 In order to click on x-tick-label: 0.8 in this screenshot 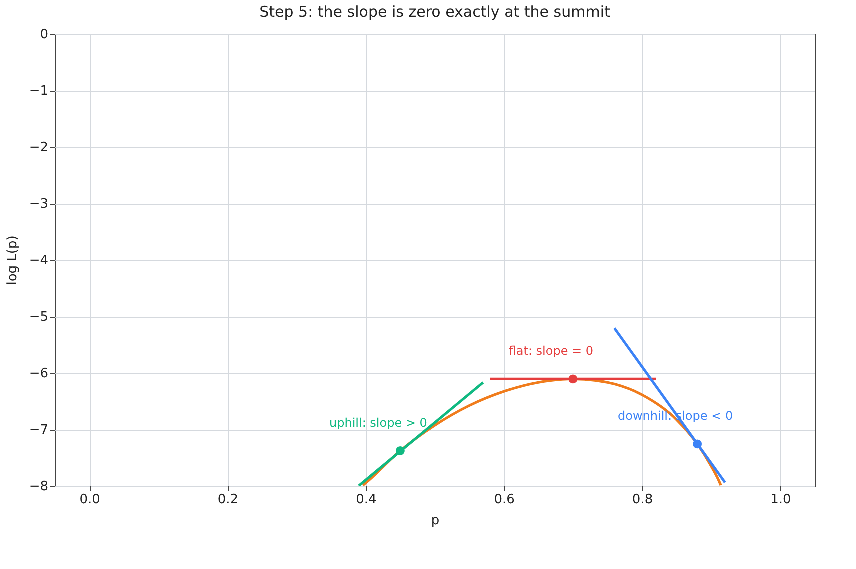, I will do `click(643, 500)`.